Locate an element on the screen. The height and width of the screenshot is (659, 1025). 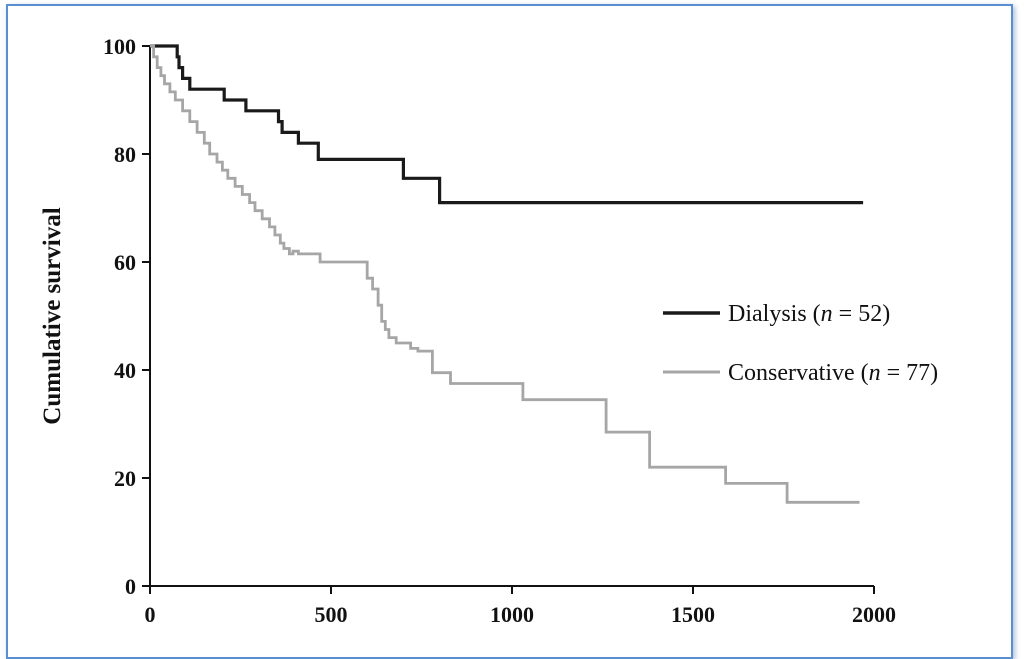
legend-label-dialysis: Dialysis (n = 52) is located at coordinates (809, 314).